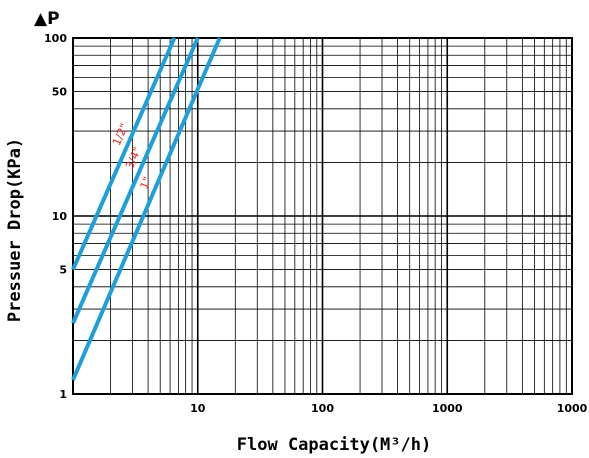 The image size is (589, 458). What do you see at coordinates (198, 408) in the screenshot?
I see `x-tick-label: 10` at bounding box center [198, 408].